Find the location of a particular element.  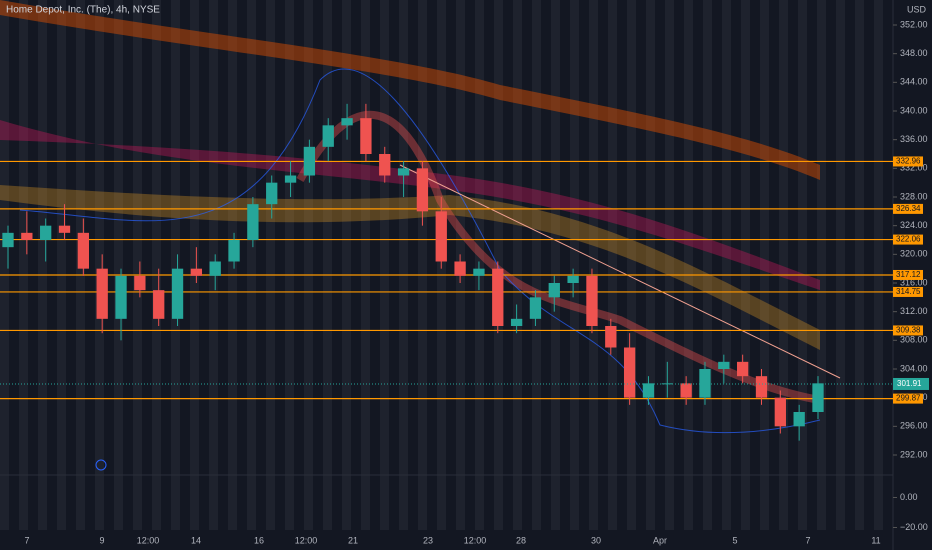

osc-tick-label: 0.00 is located at coordinates (909, 497).